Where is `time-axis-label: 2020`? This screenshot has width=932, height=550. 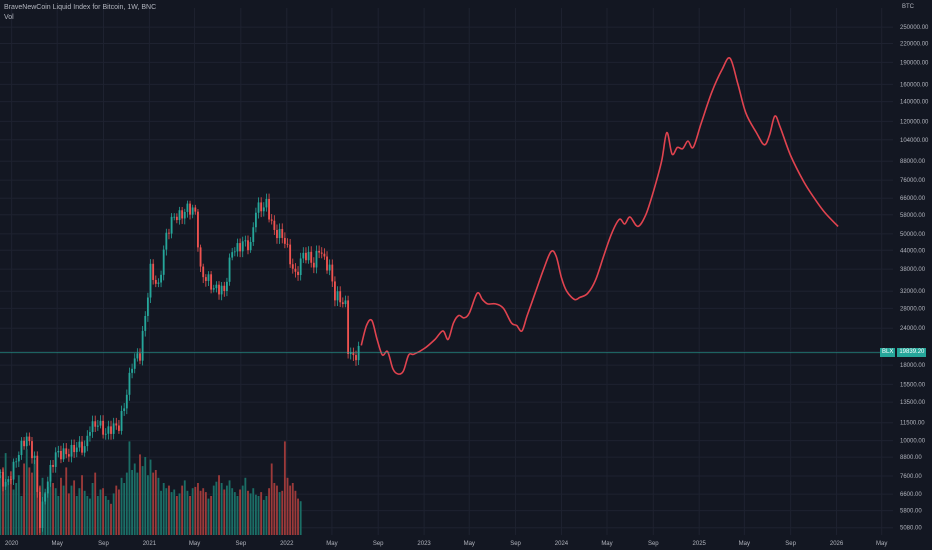
time-axis-label: 2020 is located at coordinates (12, 544).